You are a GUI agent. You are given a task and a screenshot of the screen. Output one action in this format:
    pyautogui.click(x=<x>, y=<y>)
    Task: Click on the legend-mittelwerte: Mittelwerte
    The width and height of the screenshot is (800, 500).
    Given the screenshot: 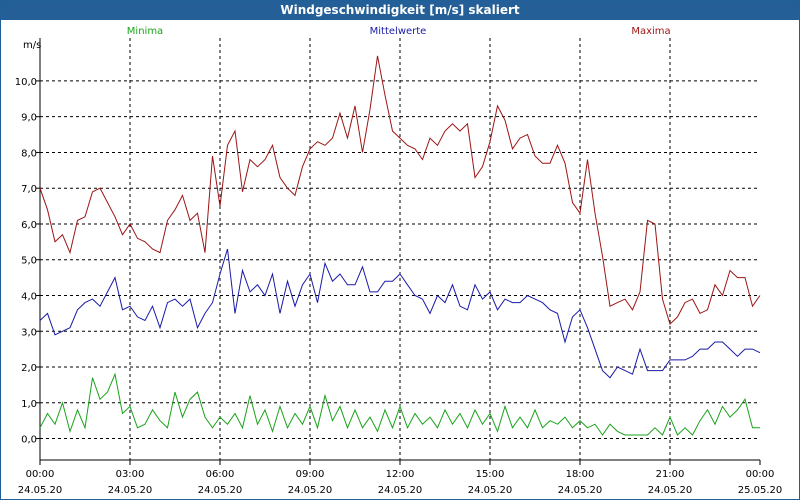 What is the action you would take?
    pyautogui.click(x=398, y=31)
    